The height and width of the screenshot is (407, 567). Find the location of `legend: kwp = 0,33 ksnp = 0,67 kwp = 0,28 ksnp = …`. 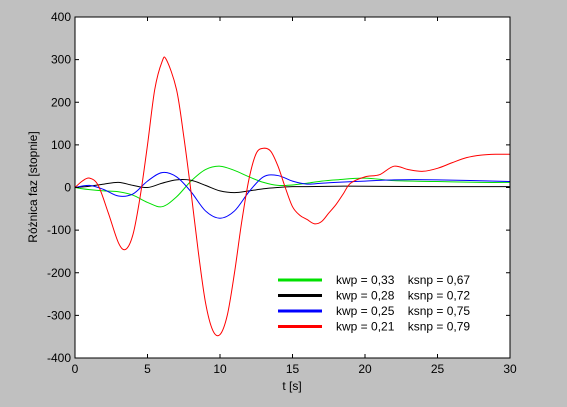

legend: kwp = 0,33 ksnp = 0,67 kwp = 0,28 ksnp = … is located at coordinates (374, 303).